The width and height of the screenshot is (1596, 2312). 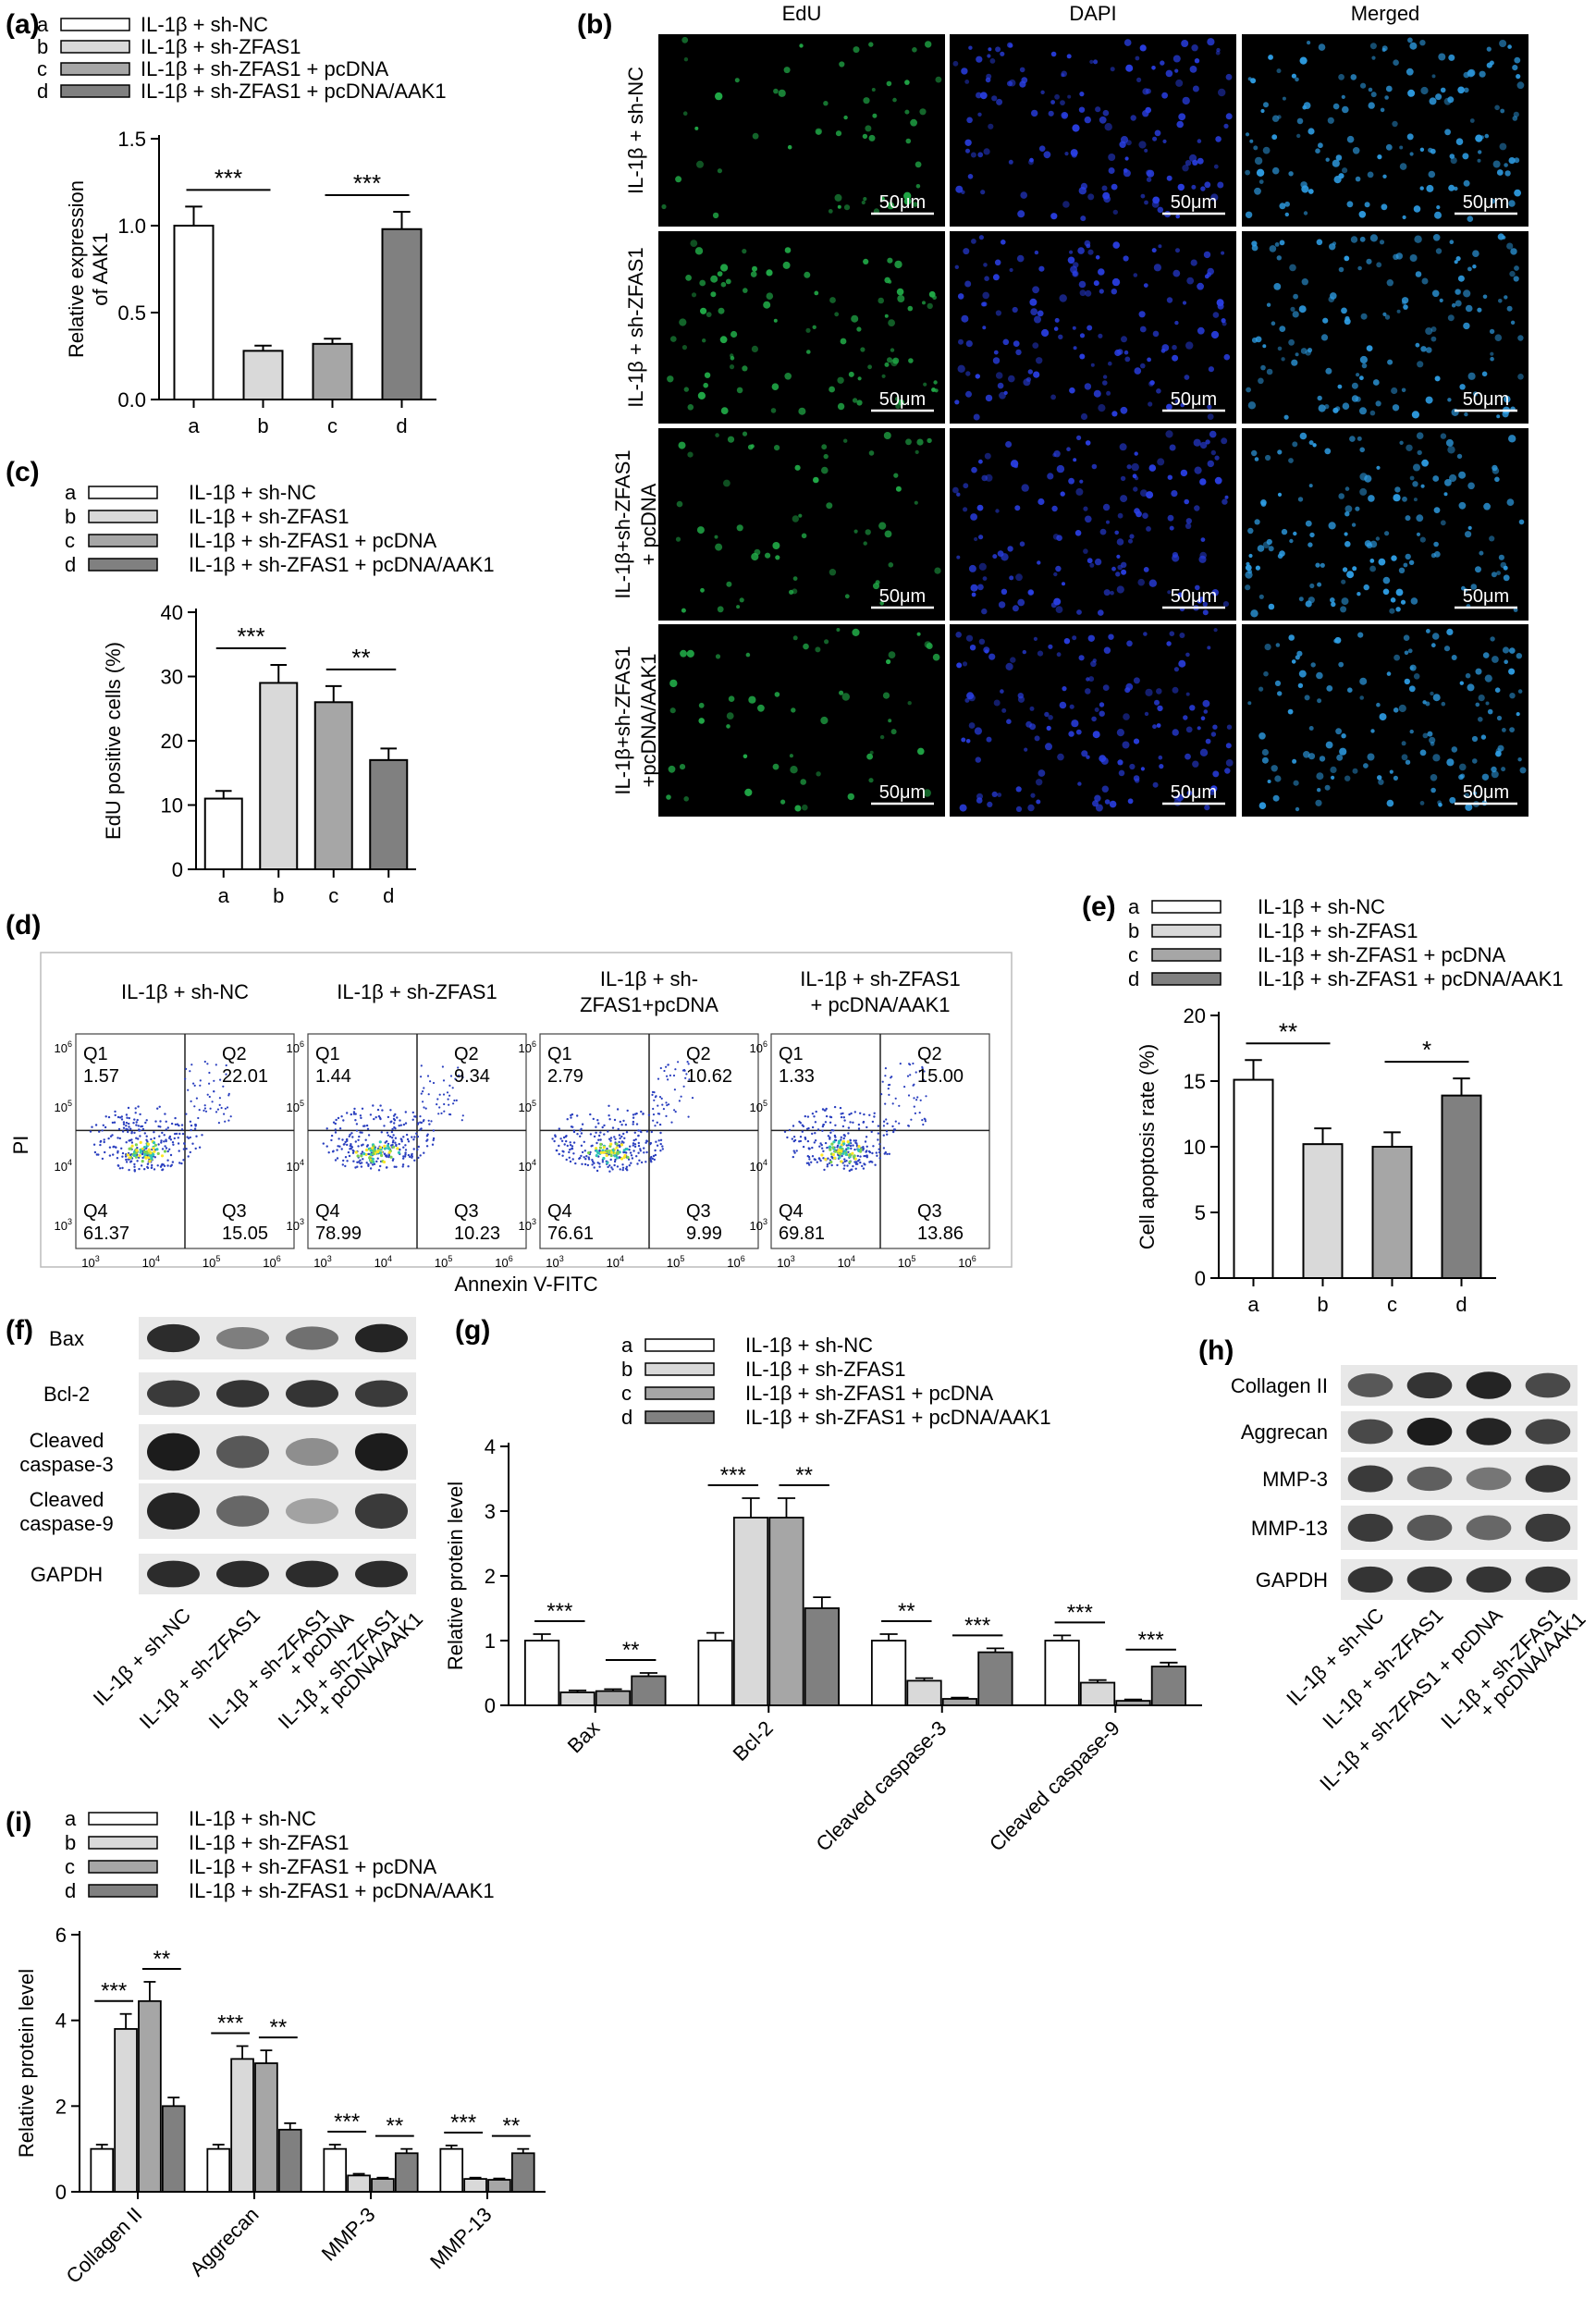 What do you see at coordinates (1321, 906) in the screenshot?
I see `legend-label: IL-1β + sh-NC` at bounding box center [1321, 906].